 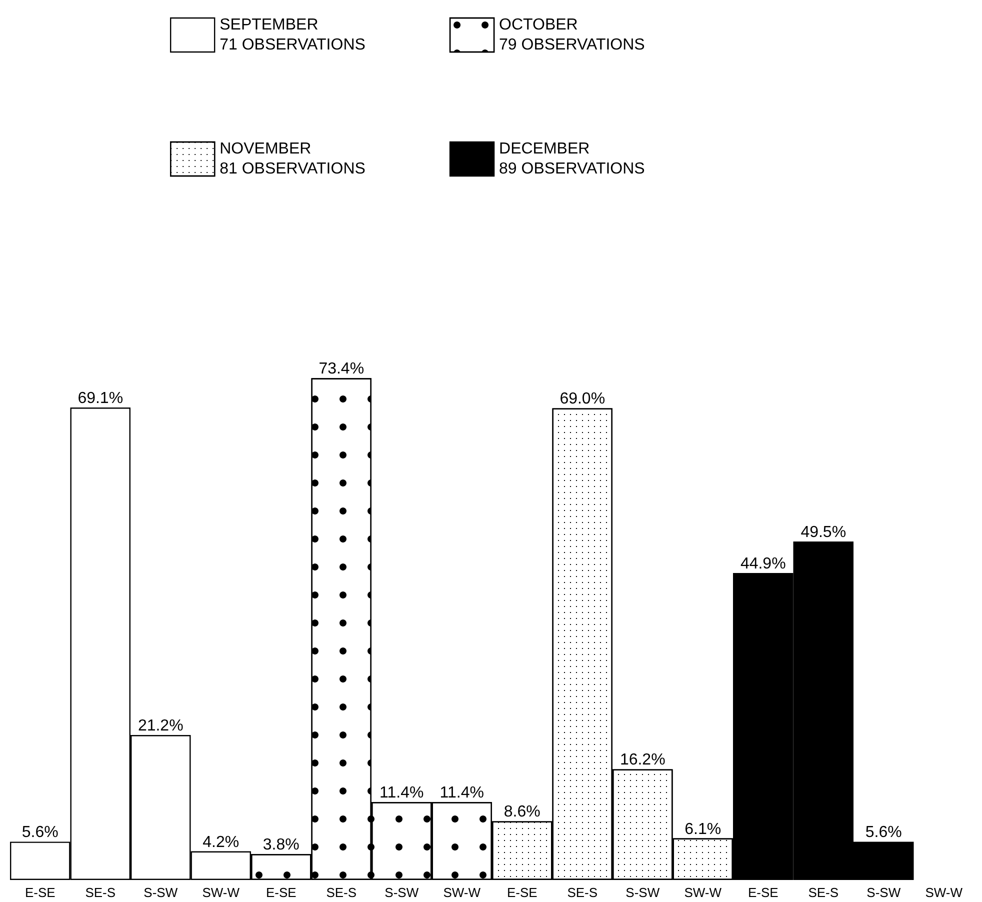 I want to click on data-label: 69.0%, so click(x=583, y=399).